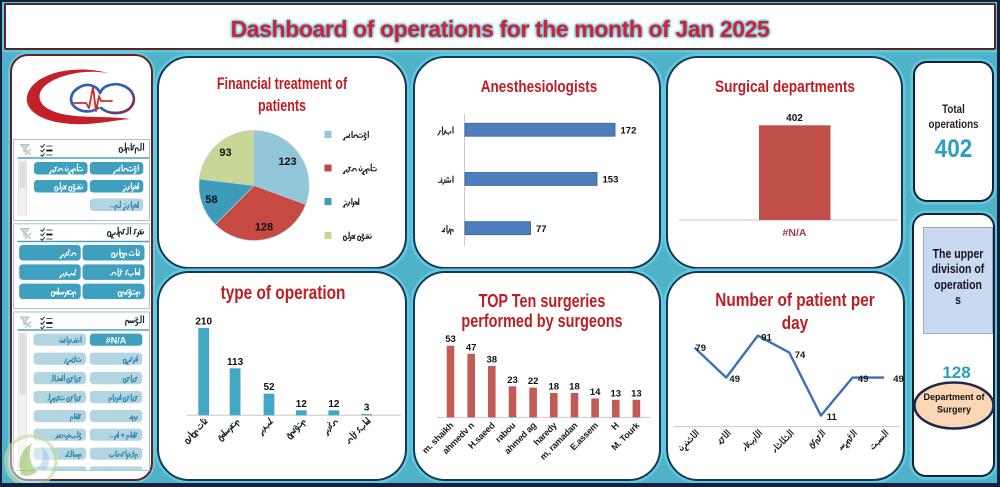  What do you see at coordinates (766, 337) in the screenshot?
I see `svg-text: 91` at bounding box center [766, 337].